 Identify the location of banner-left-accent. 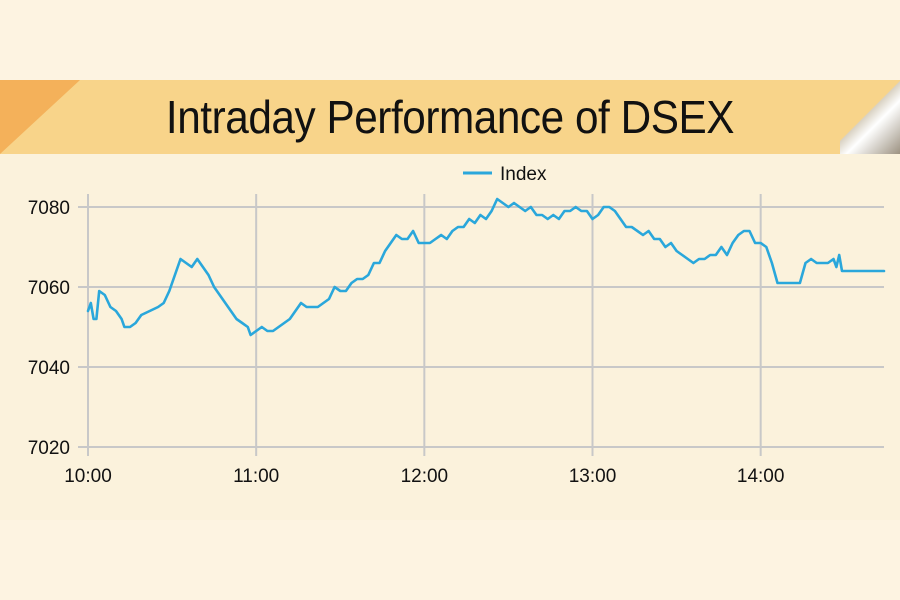
(40, 117).